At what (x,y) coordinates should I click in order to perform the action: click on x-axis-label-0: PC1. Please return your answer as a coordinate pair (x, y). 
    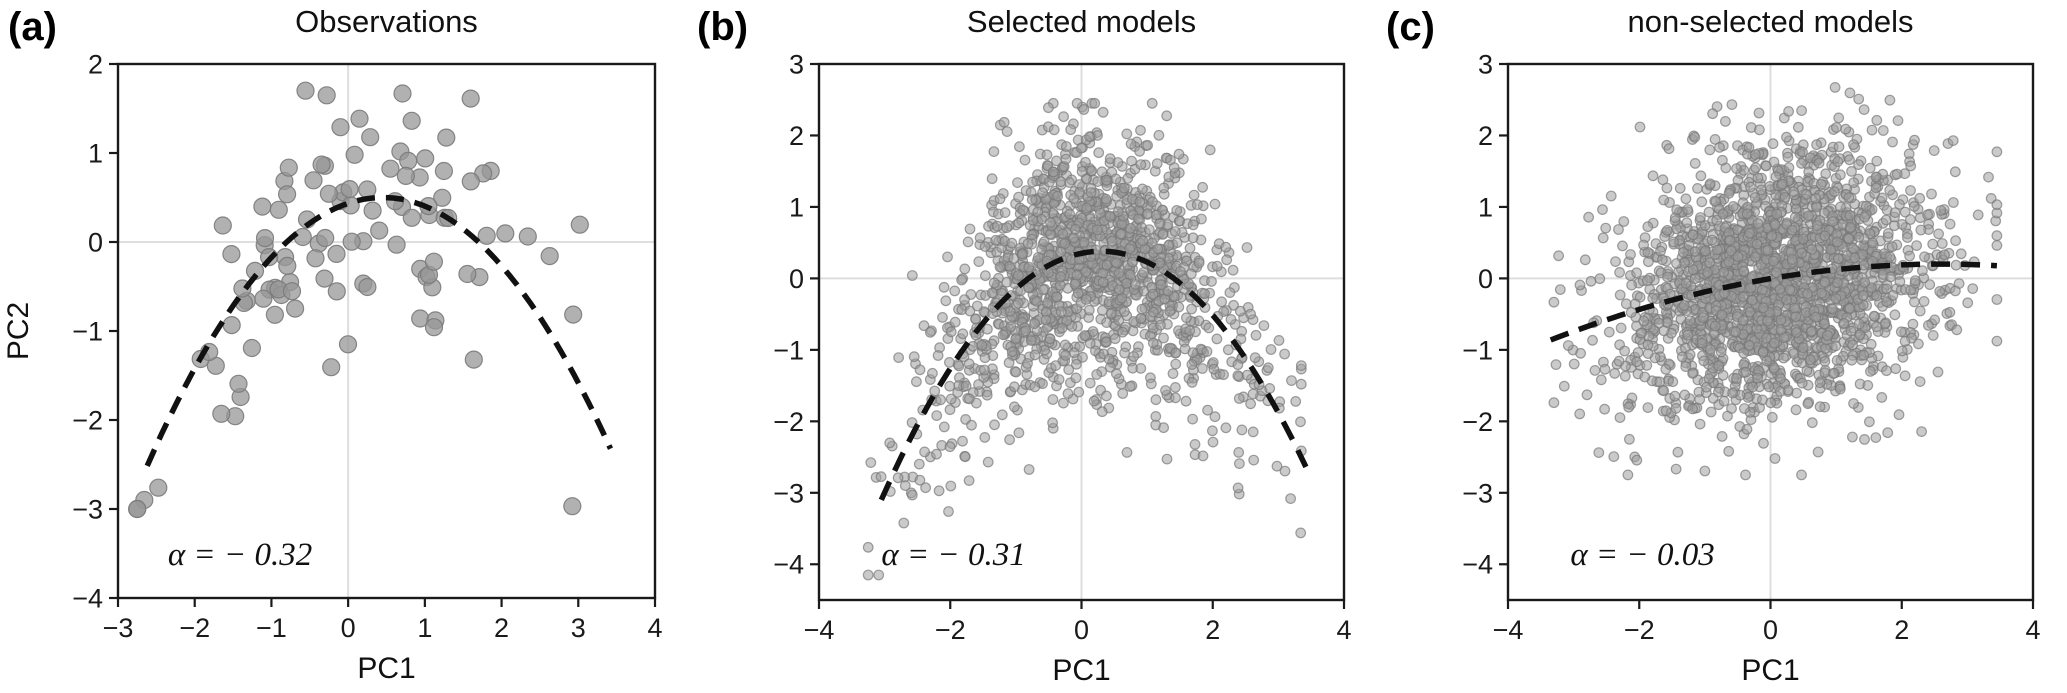
    Looking at the image, I should click on (386, 668).